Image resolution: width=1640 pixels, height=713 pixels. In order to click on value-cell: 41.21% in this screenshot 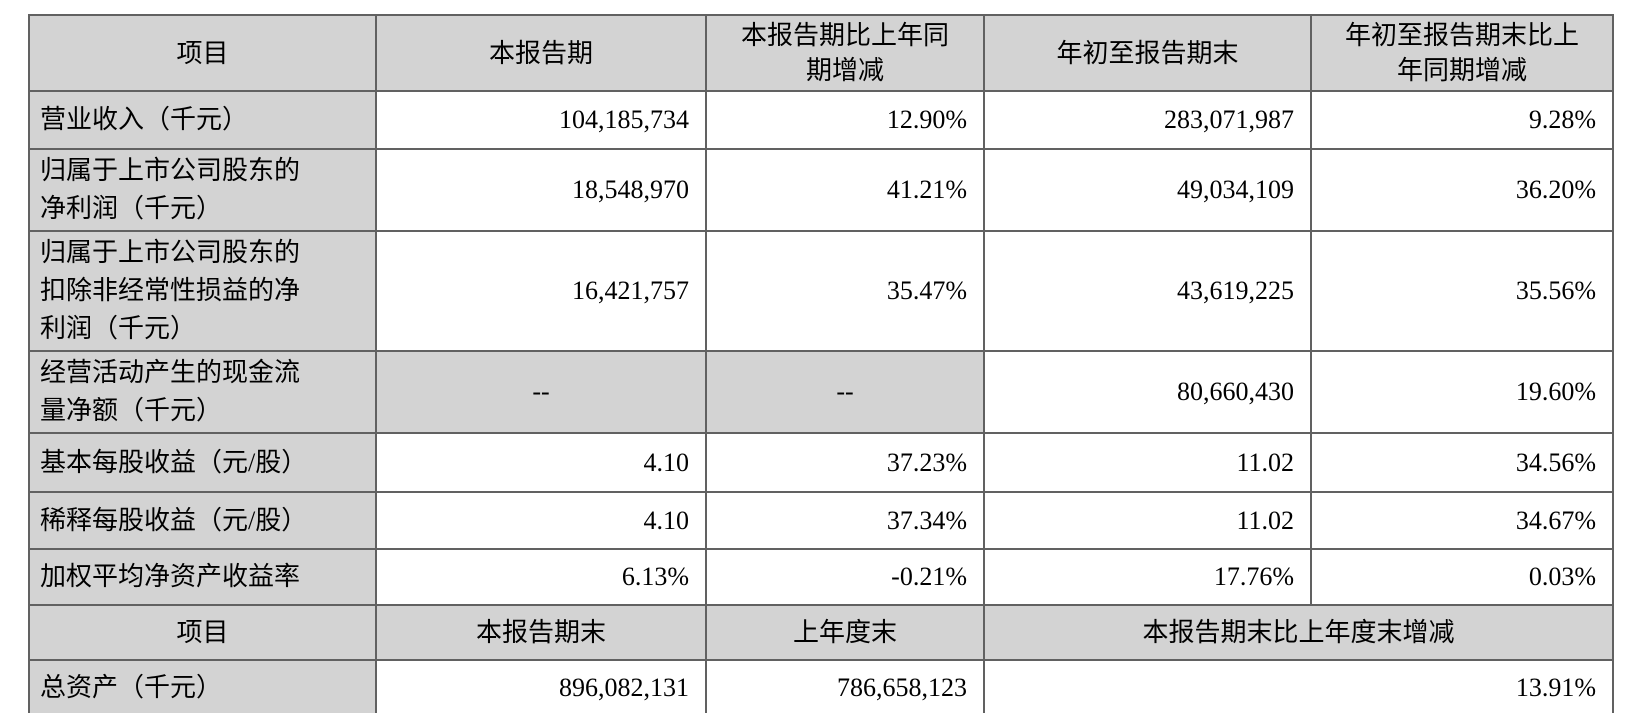, I will do `click(845, 190)`.